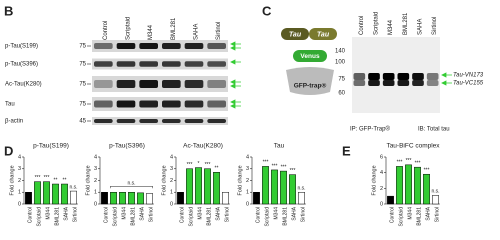  I want to click on lane-label: BML281, so click(174, 28).